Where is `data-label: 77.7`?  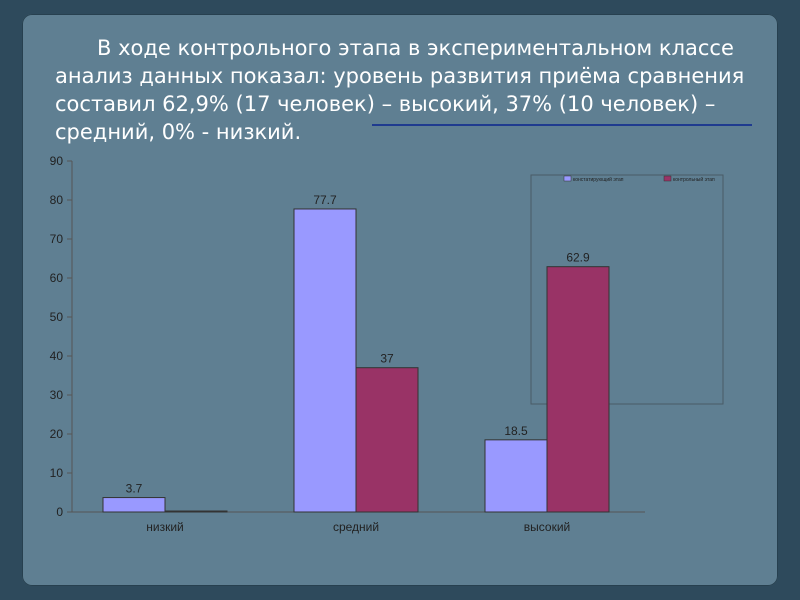
data-label: 77.7 is located at coordinates (325, 200).